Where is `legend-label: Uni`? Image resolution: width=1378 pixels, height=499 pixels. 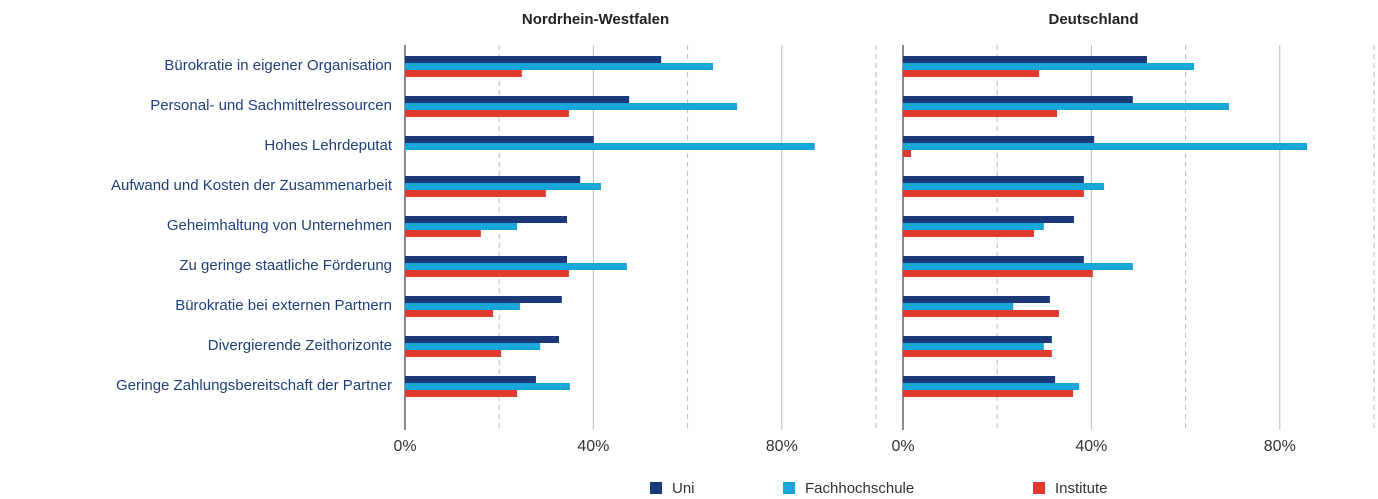
legend-label: Uni is located at coordinates (683, 488).